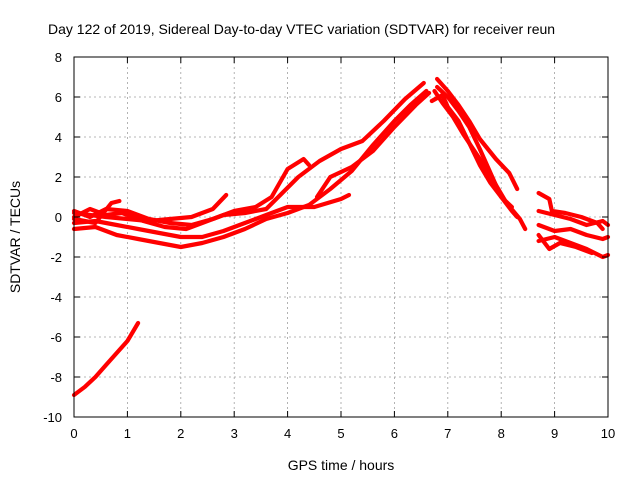 This screenshot has height=480, width=640. I want to click on y-tick-label: -10, so click(52, 417).